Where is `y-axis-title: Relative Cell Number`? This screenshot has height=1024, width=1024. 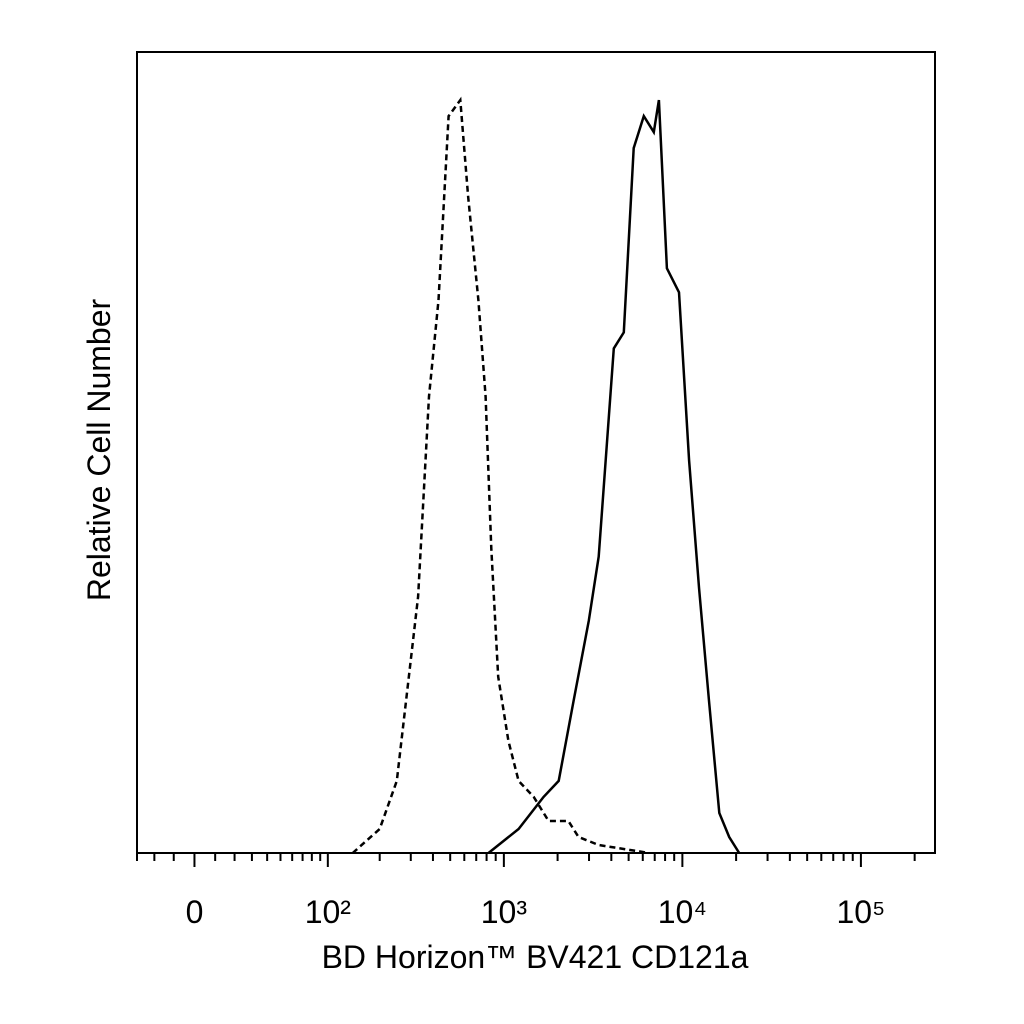 y-axis-title: Relative Cell Number is located at coordinates (99, 449).